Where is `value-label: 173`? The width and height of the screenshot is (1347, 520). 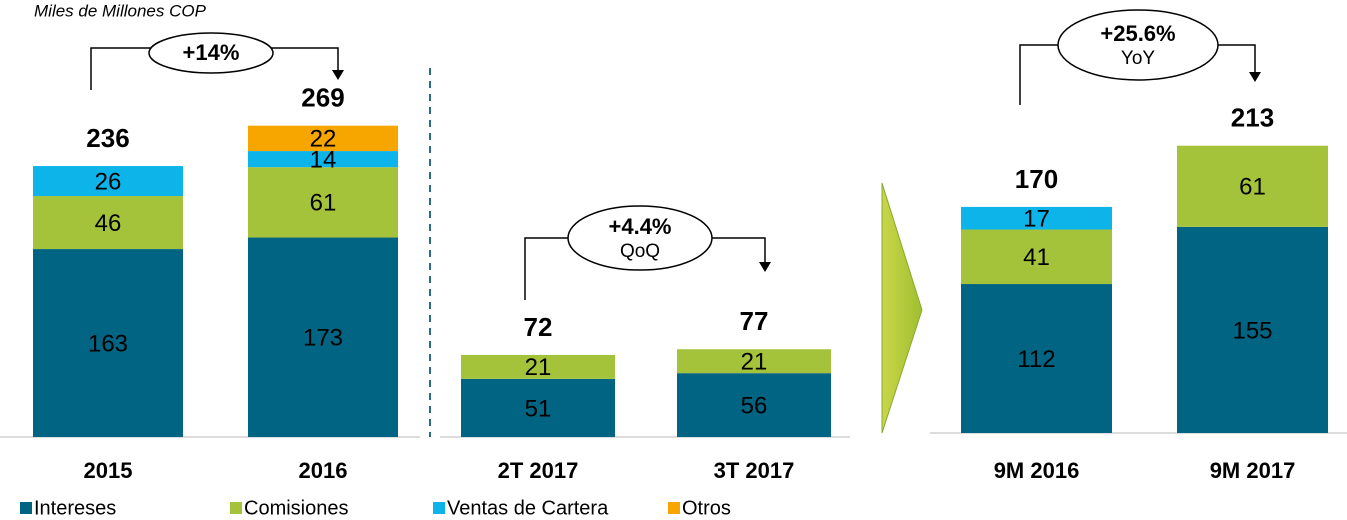 value-label: 173 is located at coordinates (323, 338).